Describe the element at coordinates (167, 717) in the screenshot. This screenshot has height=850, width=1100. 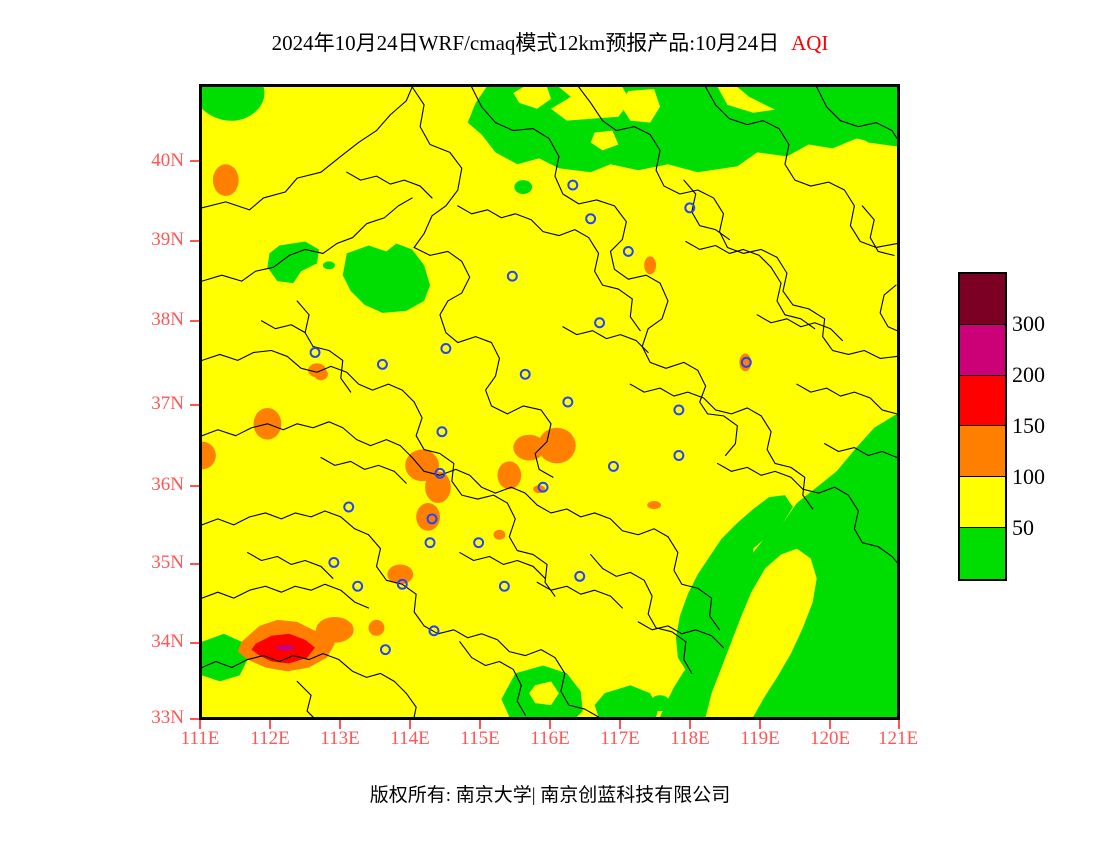
I see `y-tick-label-33n: 33N` at that location.